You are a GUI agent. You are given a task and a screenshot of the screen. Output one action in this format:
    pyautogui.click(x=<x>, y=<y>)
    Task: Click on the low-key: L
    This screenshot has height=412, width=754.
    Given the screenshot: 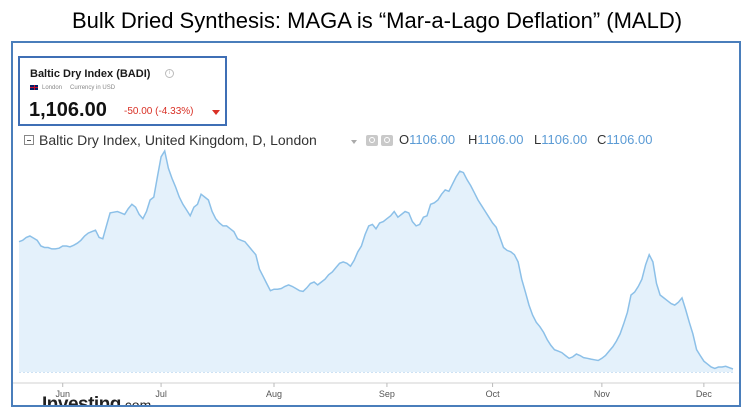 What is the action you would take?
    pyautogui.click(x=538, y=139)
    